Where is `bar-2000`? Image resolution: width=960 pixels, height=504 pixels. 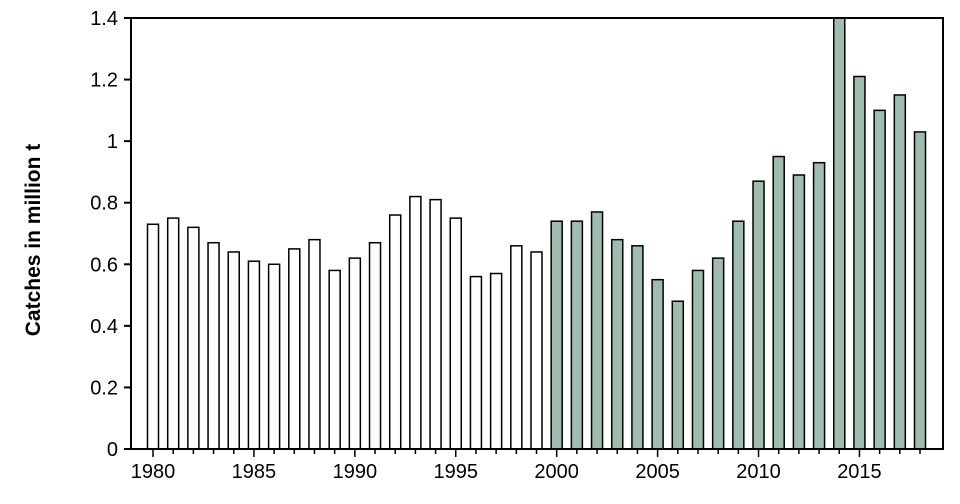
bar-2000 is located at coordinates (556, 335).